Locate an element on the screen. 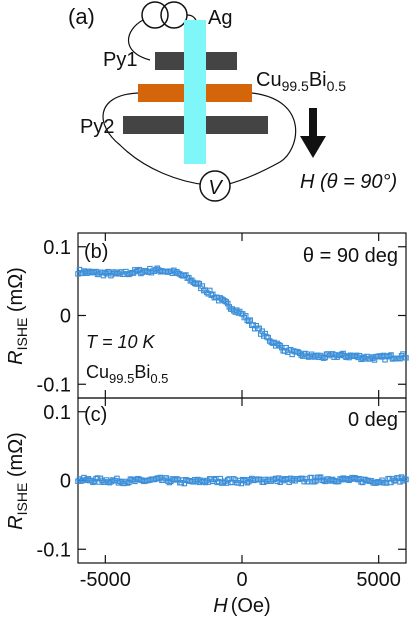 The image size is (409, 621). panel-label-c: (c) is located at coordinates (95, 415).